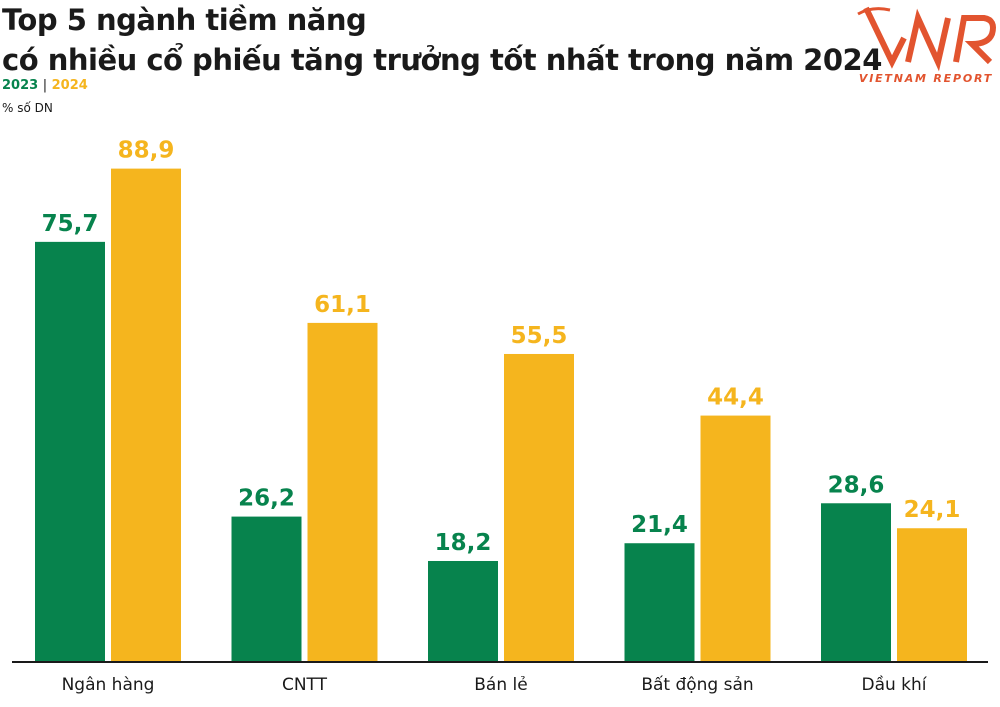 The width and height of the screenshot is (1000, 707). Describe the element at coordinates (69, 85) in the screenshot. I see `legend-2024: 2024` at that location.